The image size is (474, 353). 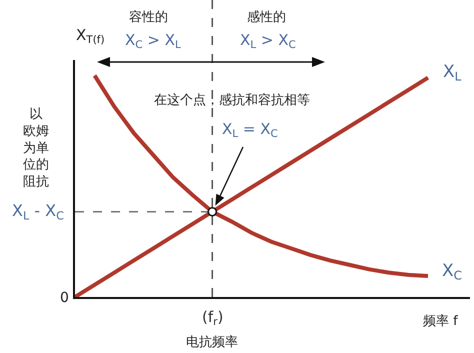 I want to click on text: 容性的, so click(x=148, y=17).